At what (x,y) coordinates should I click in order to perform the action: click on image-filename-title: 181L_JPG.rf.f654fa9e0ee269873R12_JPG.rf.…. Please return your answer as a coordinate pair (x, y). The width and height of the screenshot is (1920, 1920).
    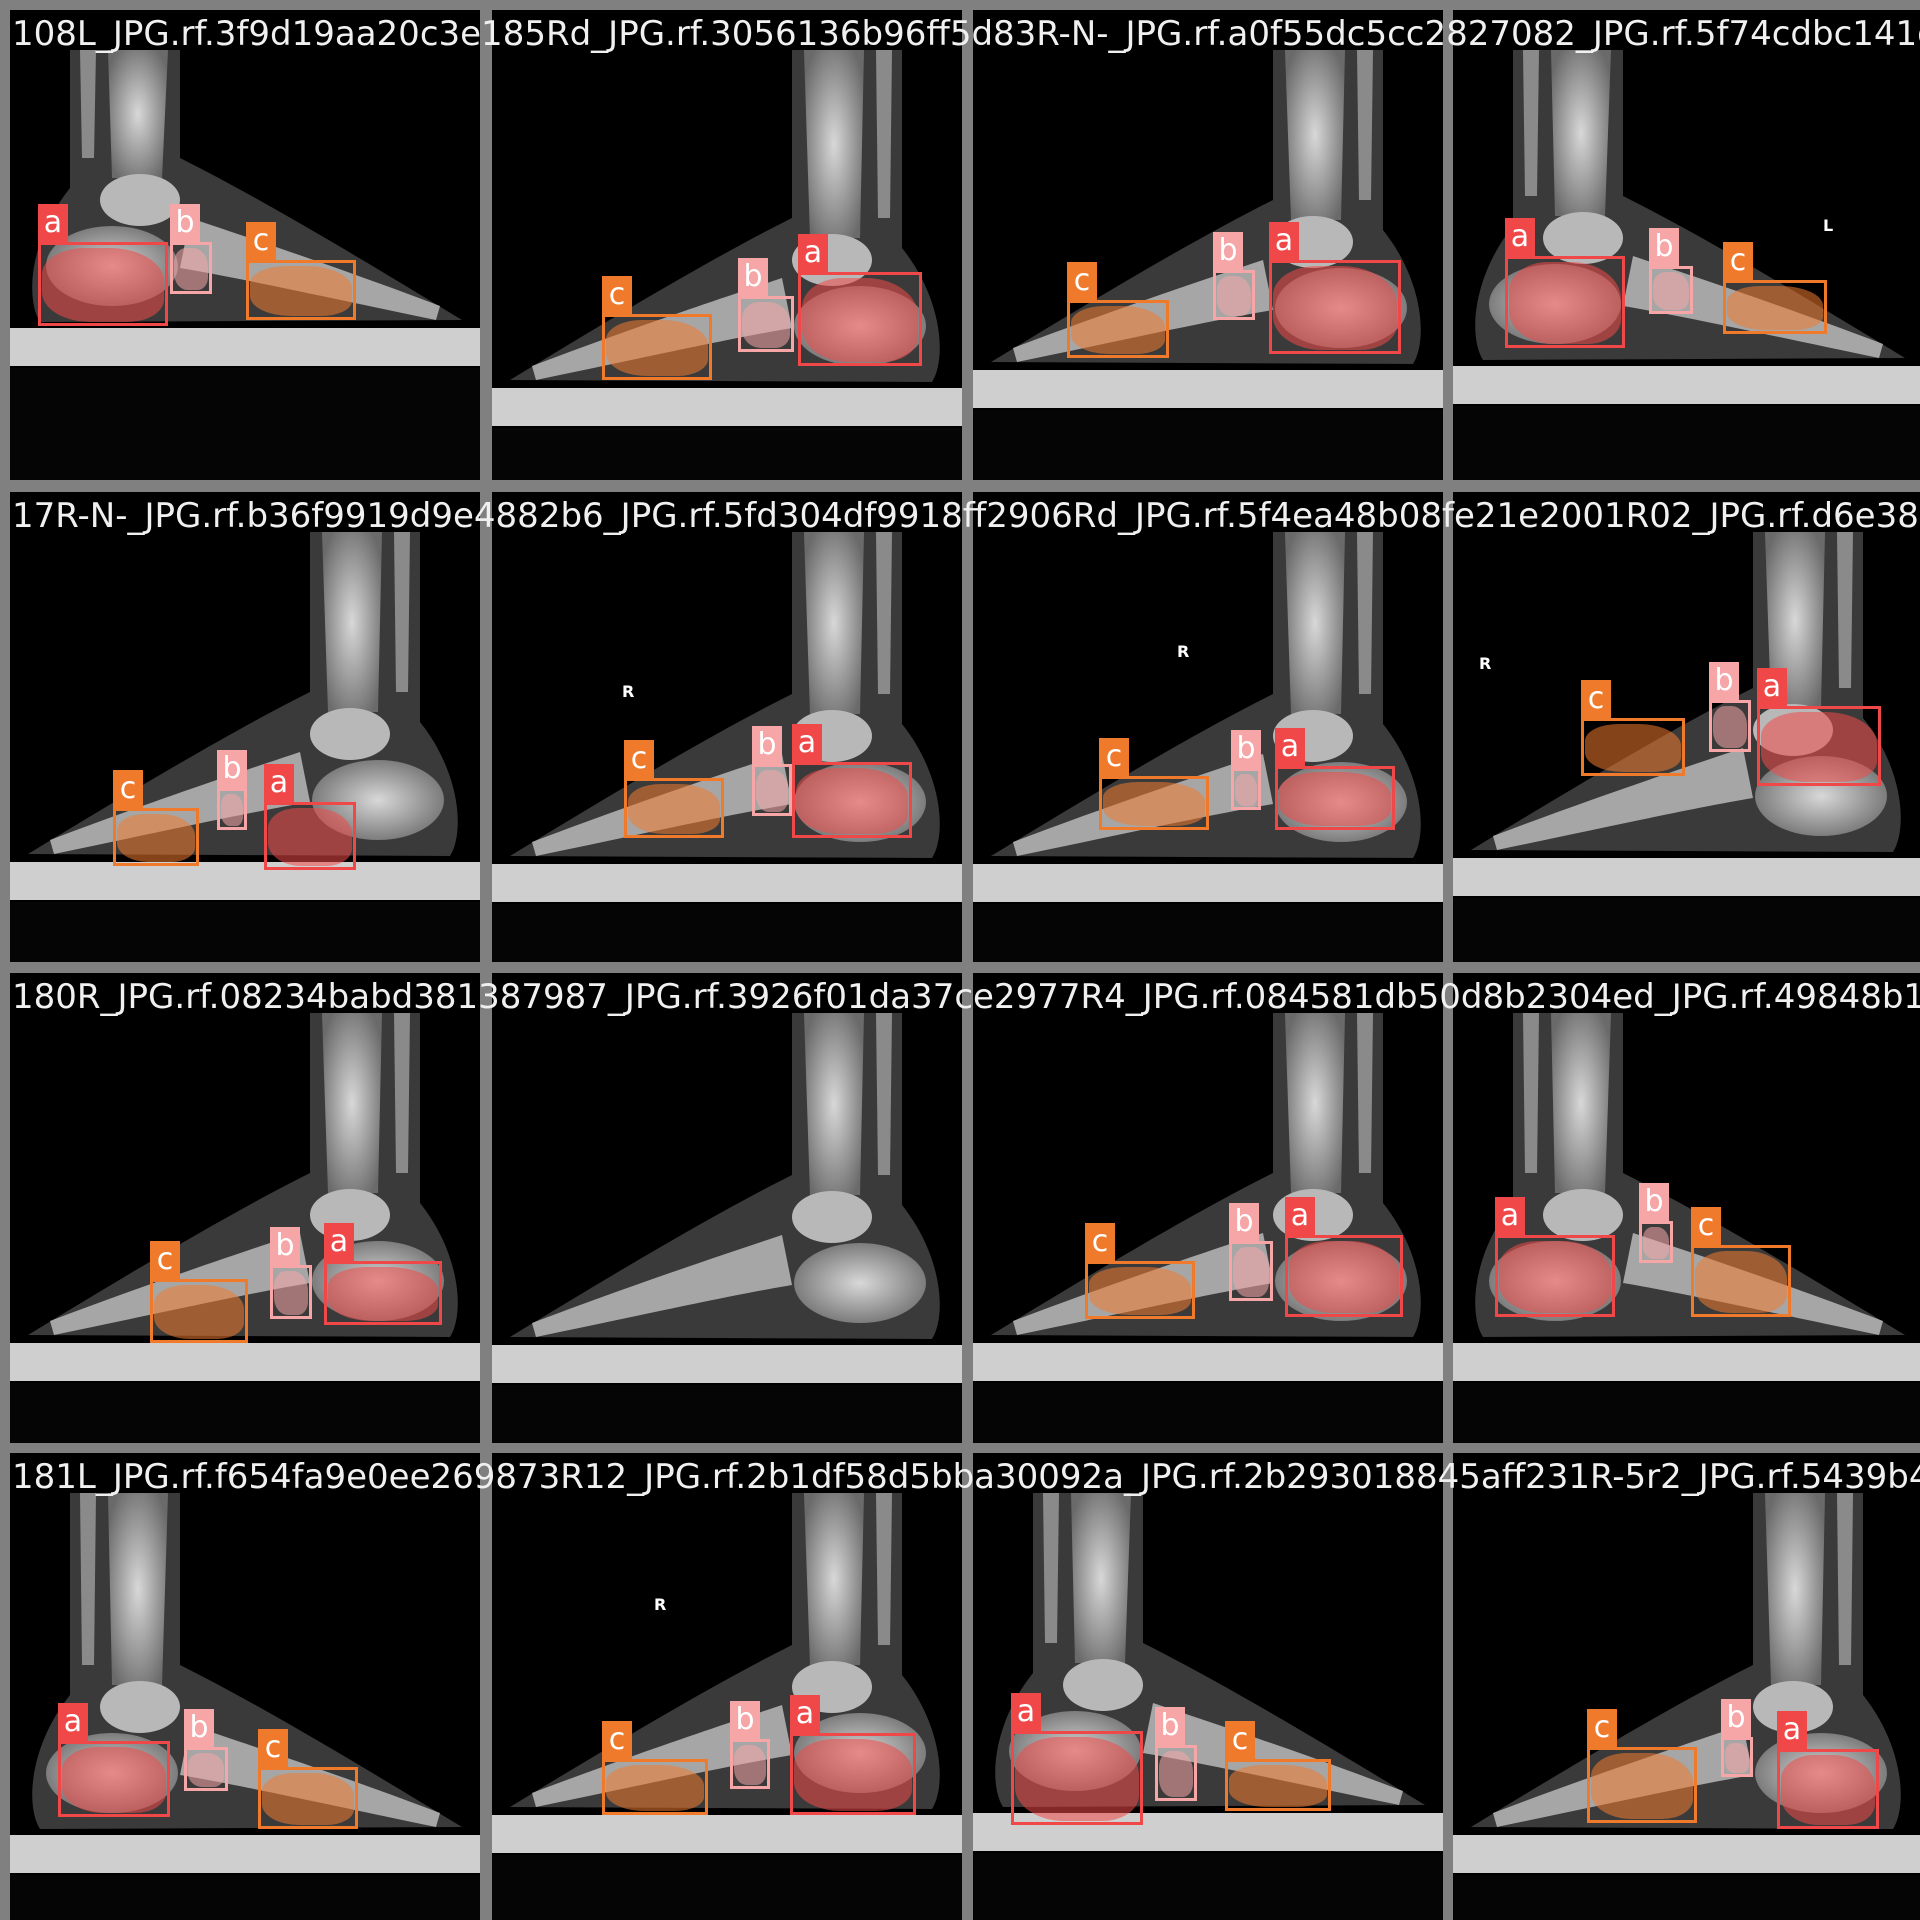
    Looking at the image, I should click on (966, 1477).